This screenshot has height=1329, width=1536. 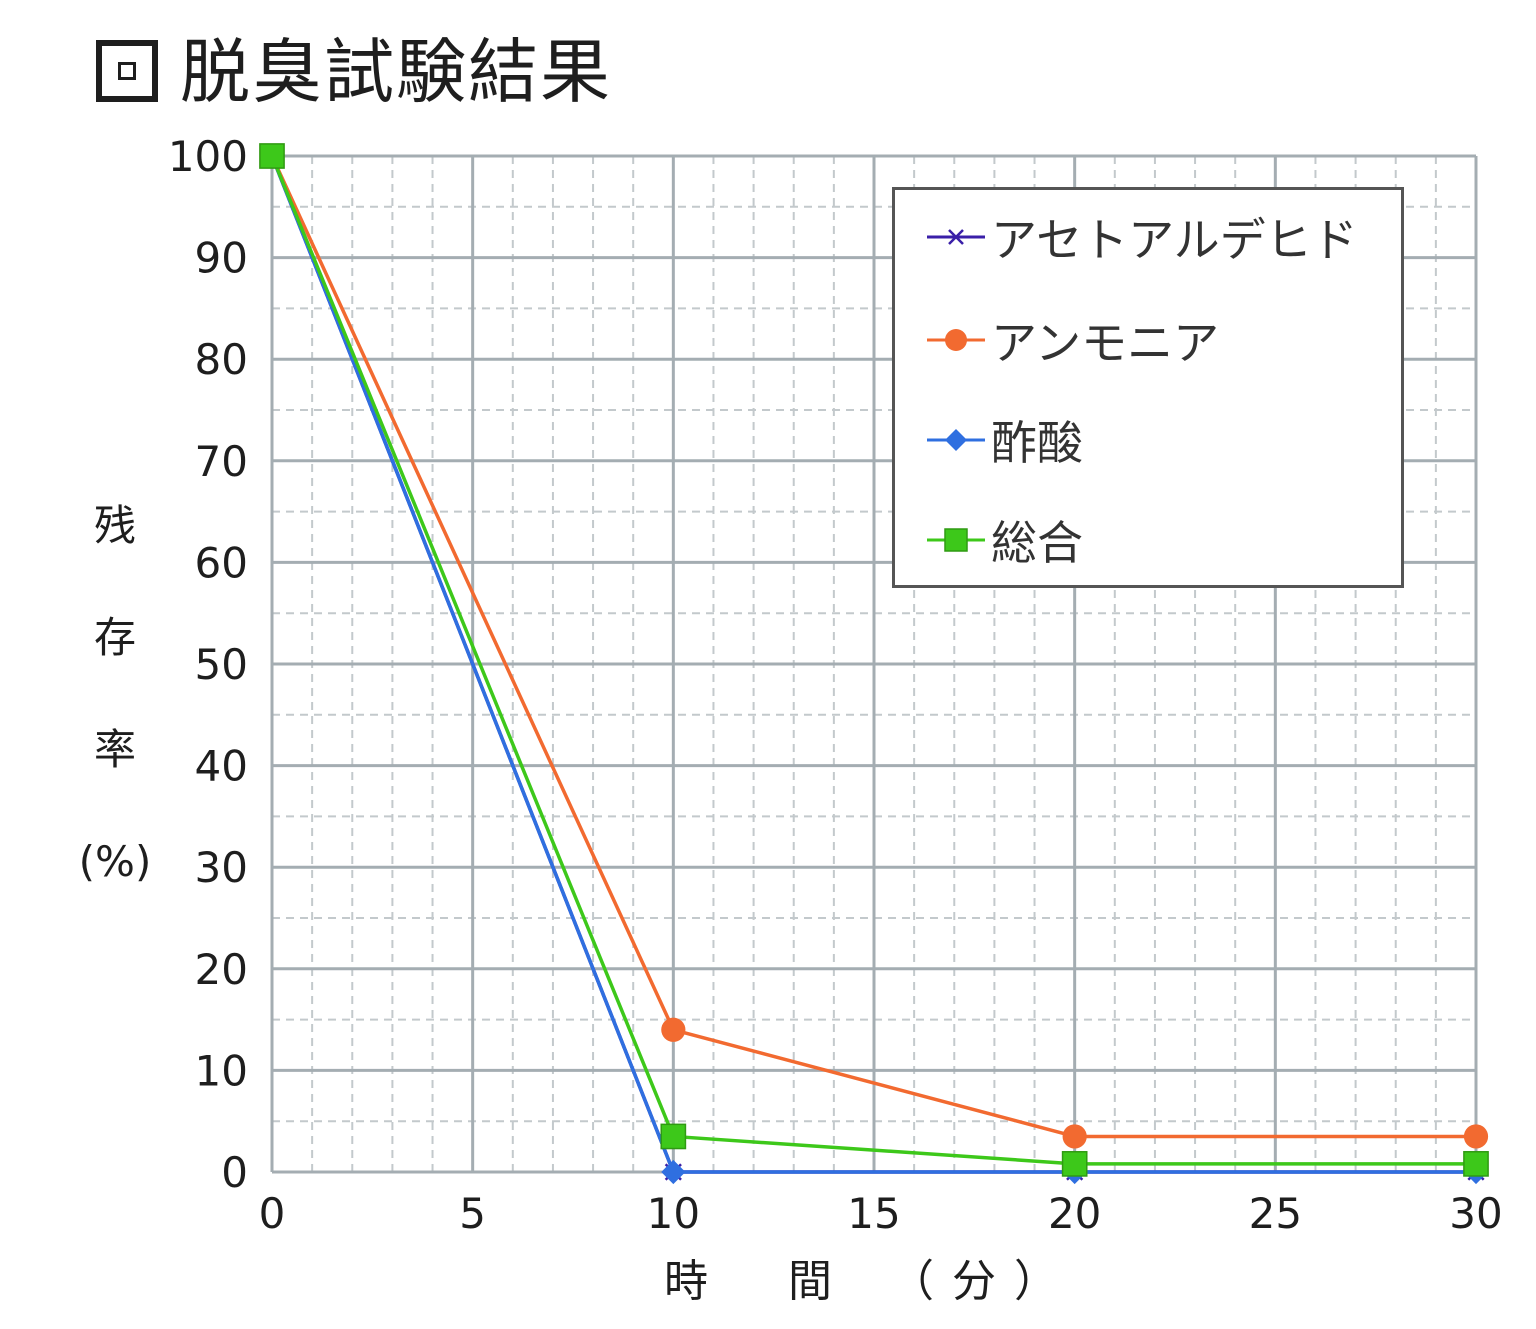 I want to click on x-tick-label: 30, so click(x=1475, y=1213).